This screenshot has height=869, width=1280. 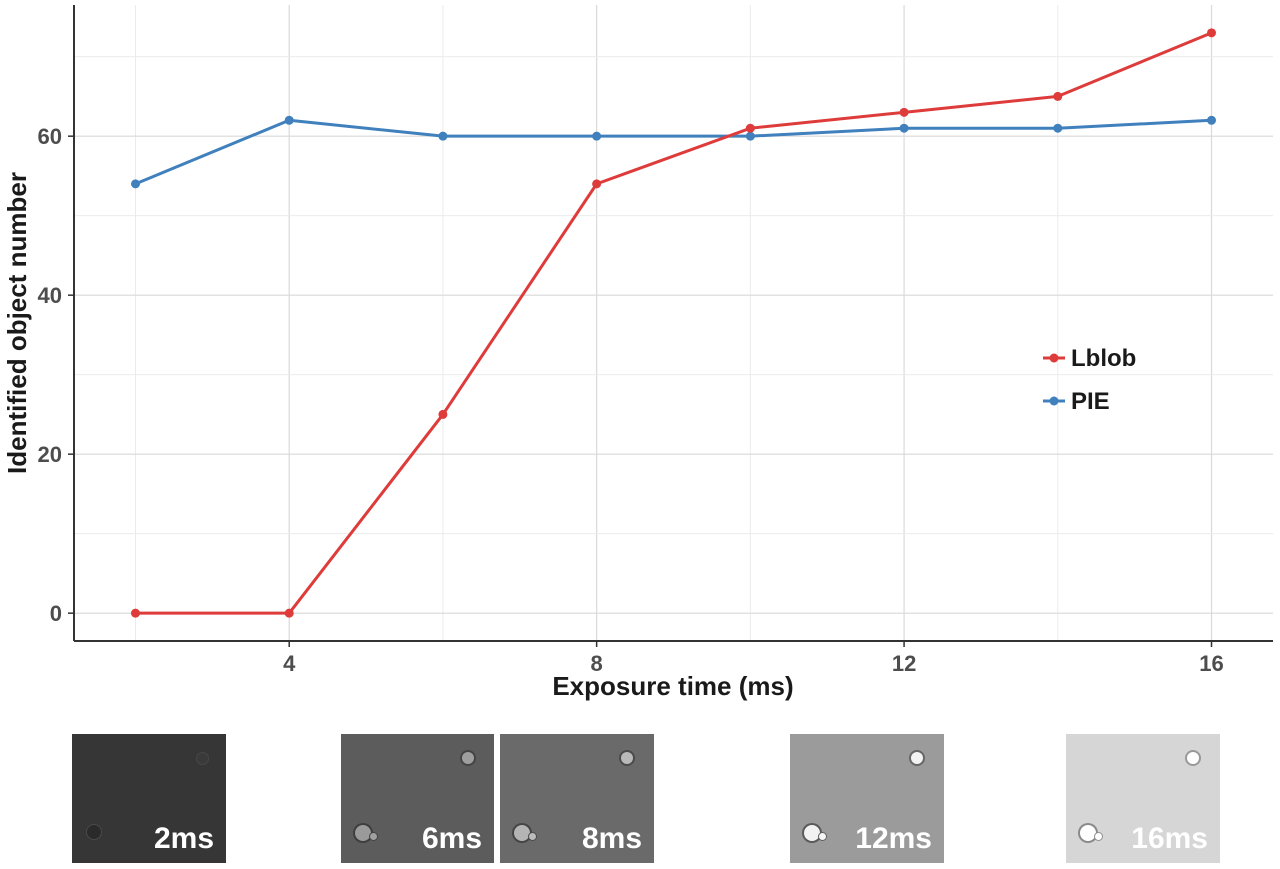 What do you see at coordinates (50, 136) in the screenshot?
I see `y-tick-label: 60` at bounding box center [50, 136].